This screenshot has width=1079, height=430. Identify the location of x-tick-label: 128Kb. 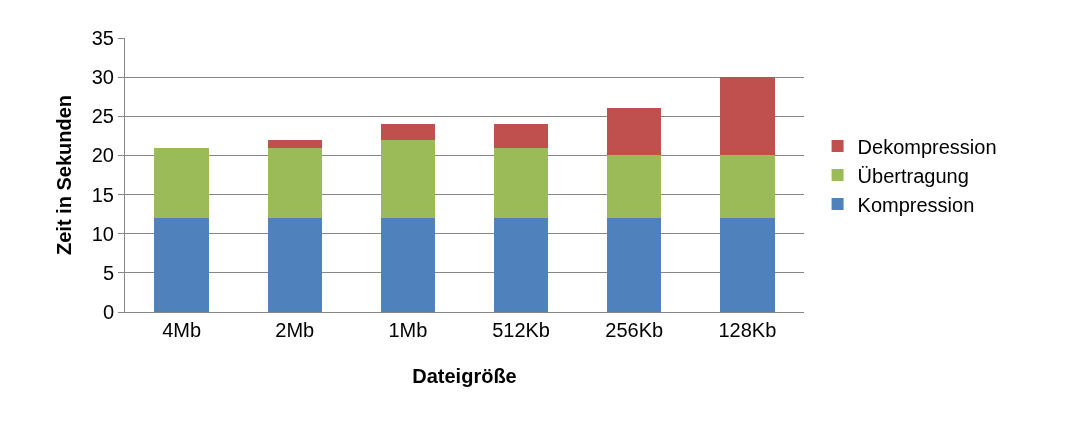
(747, 330).